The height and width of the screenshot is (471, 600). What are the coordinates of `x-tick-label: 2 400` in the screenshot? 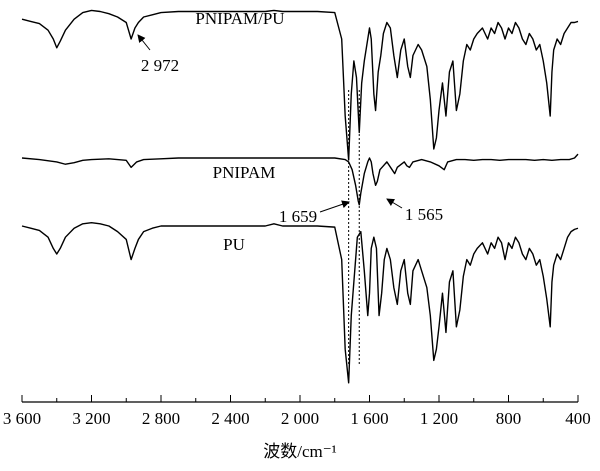 It's located at (230, 418).